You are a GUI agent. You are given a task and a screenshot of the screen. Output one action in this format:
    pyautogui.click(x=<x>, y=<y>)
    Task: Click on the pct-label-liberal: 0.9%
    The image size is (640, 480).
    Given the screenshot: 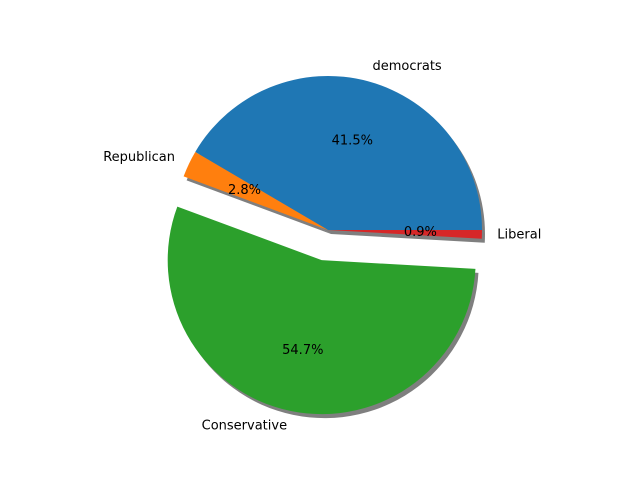 What is the action you would take?
    pyautogui.click(x=420, y=232)
    